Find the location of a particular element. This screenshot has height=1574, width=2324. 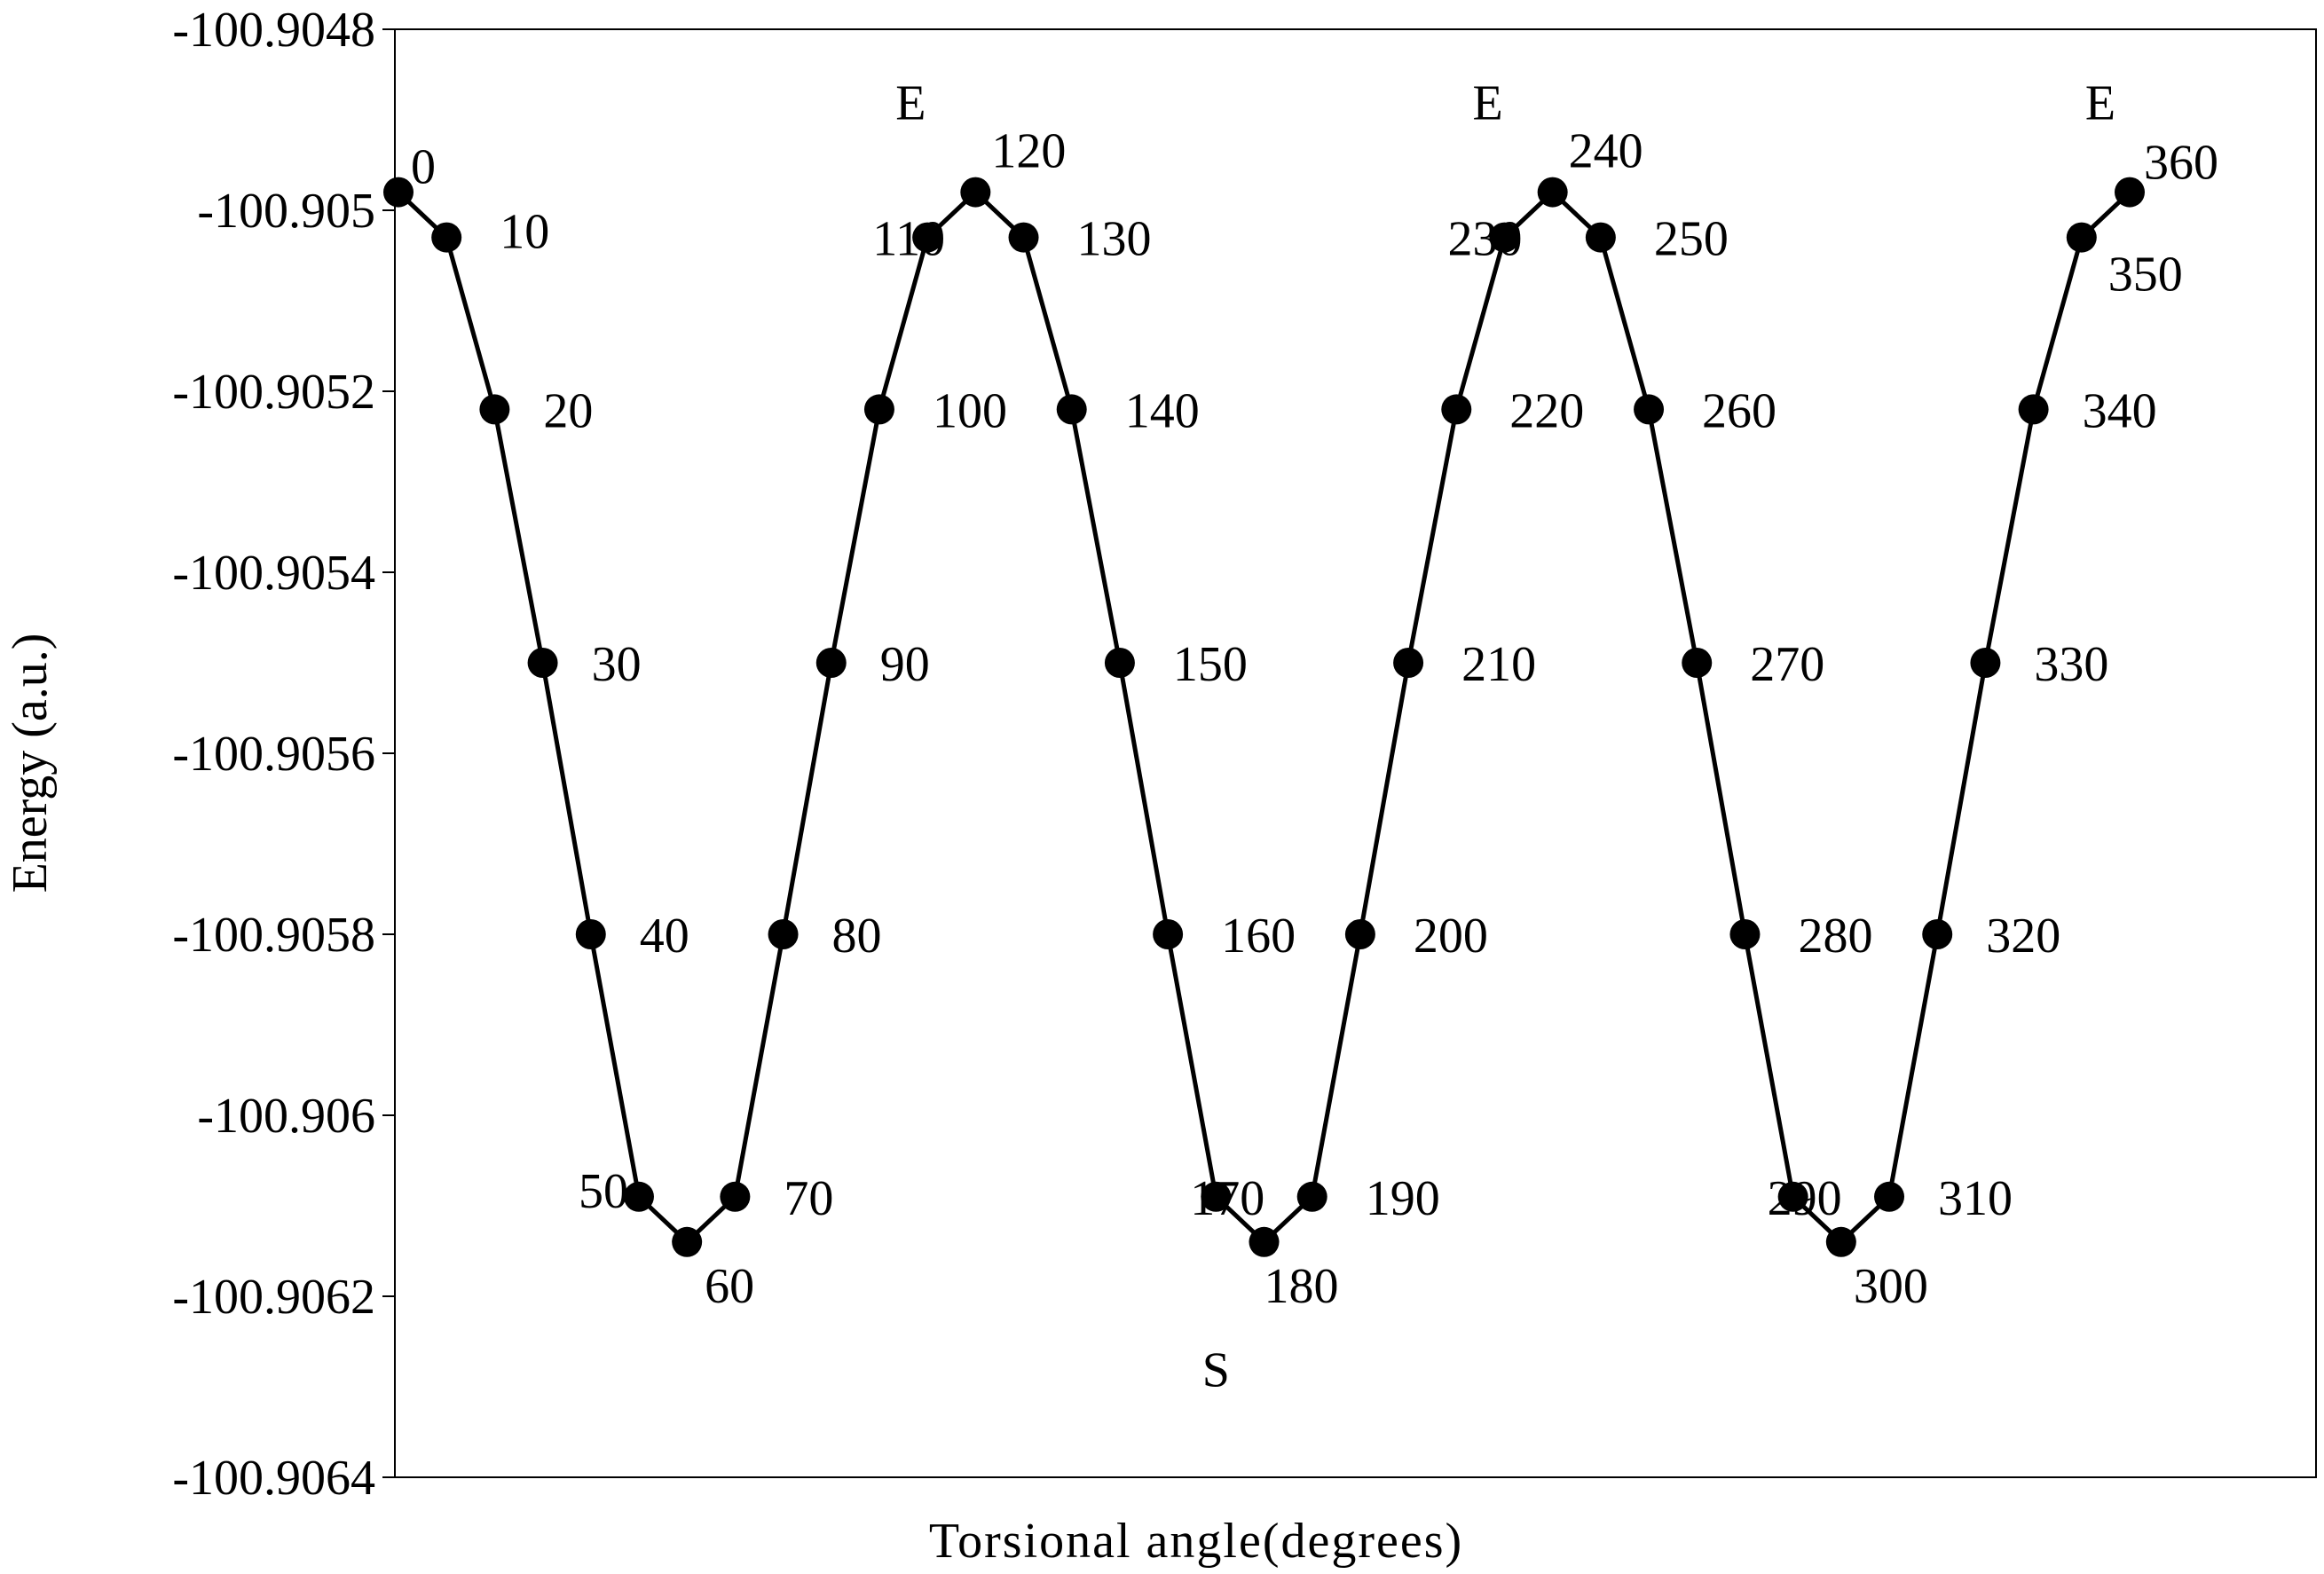

point-label: 220 is located at coordinates (1546, 410).